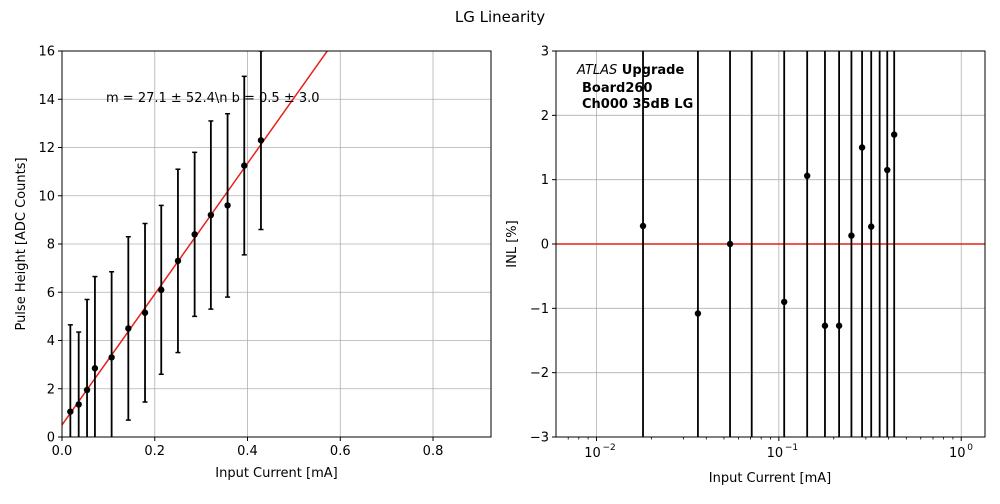 This screenshot has height=504, width=1000. What do you see at coordinates (62, 451) in the screenshot?
I see `left-x-tick-label: 0.0` at bounding box center [62, 451].